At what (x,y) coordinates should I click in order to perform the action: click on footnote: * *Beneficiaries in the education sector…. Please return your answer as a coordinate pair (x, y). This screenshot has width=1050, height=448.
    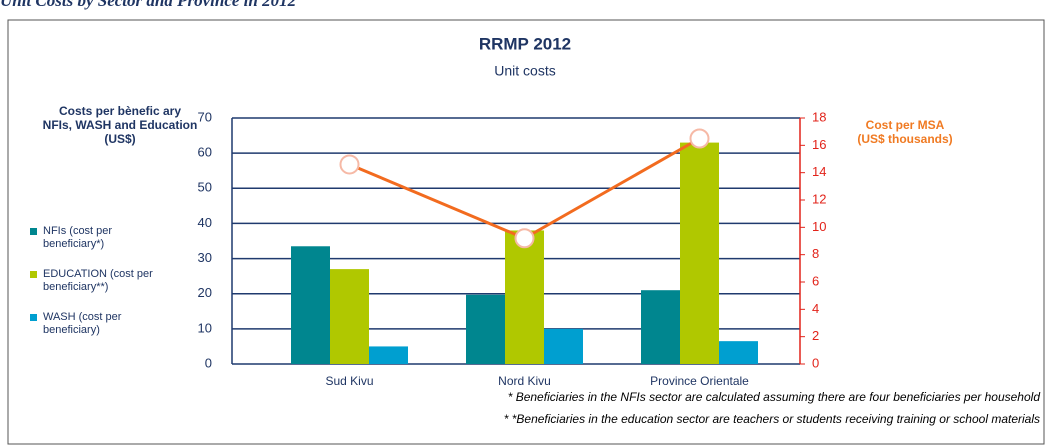
    Looking at the image, I should click on (772, 419).